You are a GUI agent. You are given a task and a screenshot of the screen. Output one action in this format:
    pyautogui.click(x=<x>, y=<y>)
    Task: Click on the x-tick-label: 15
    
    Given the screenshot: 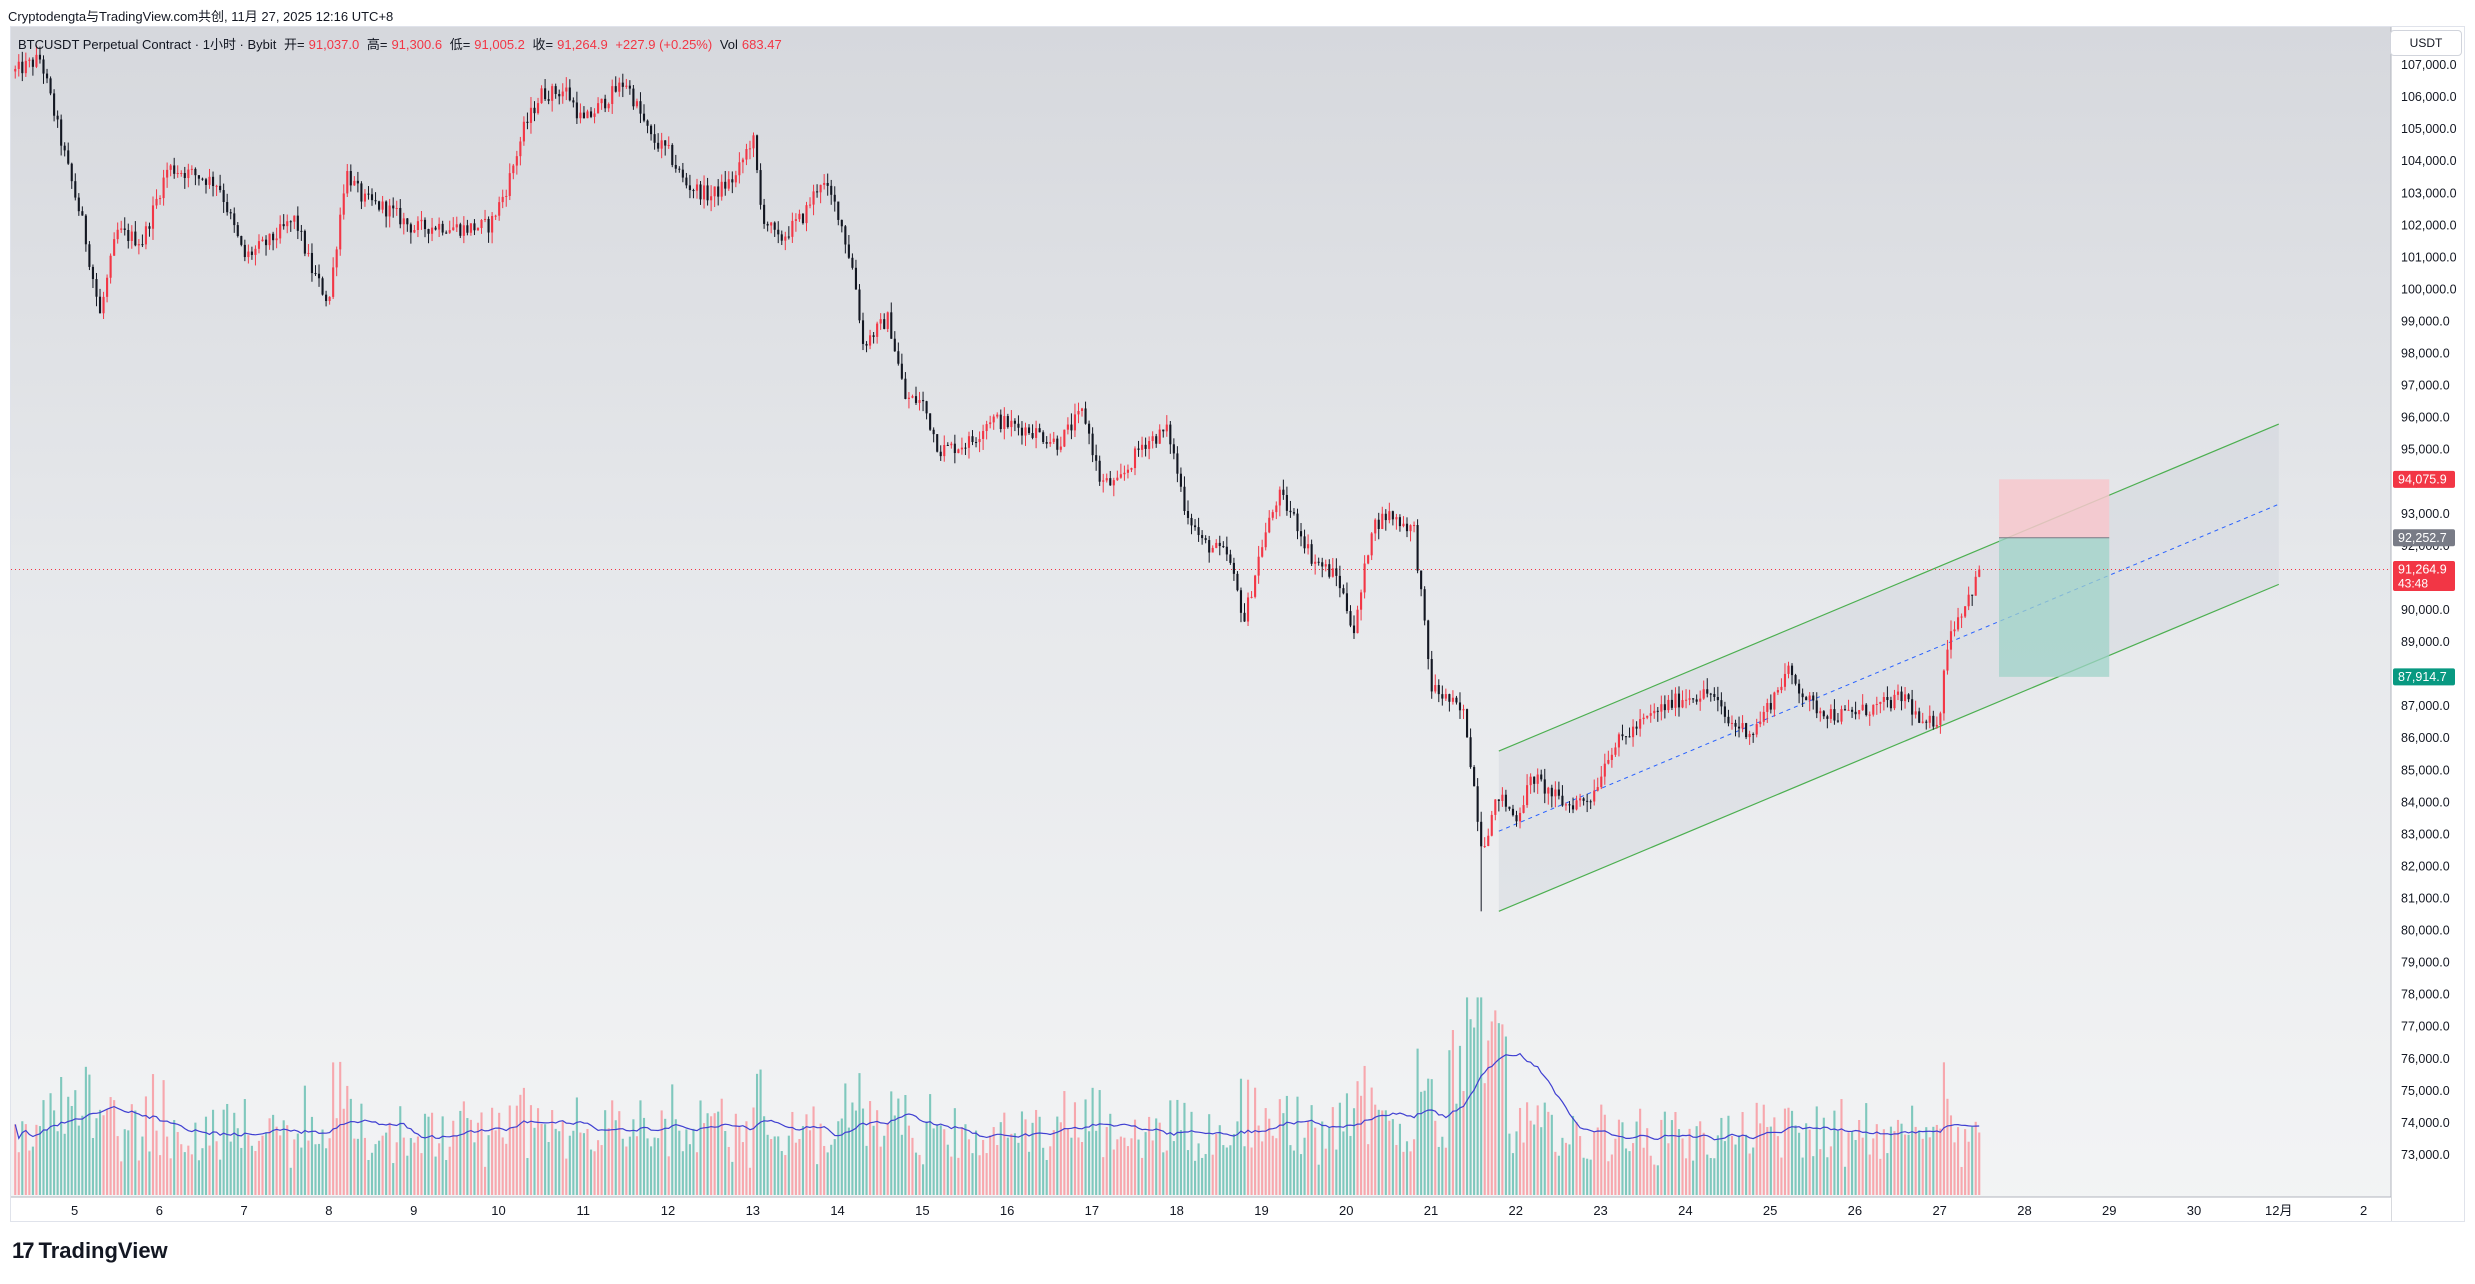 What is the action you would take?
    pyautogui.click(x=922, y=1210)
    